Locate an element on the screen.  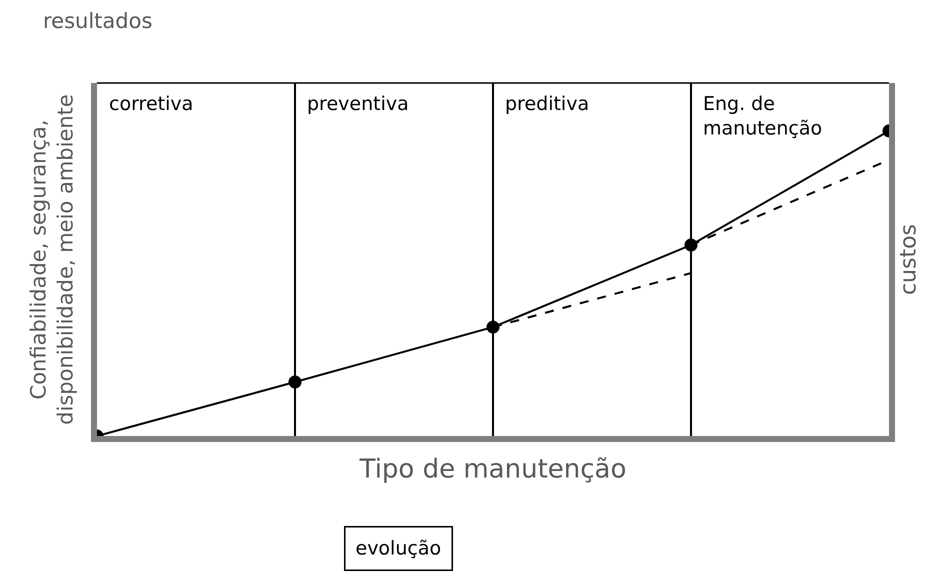
text: corretiva is located at coordinates (151, 104).